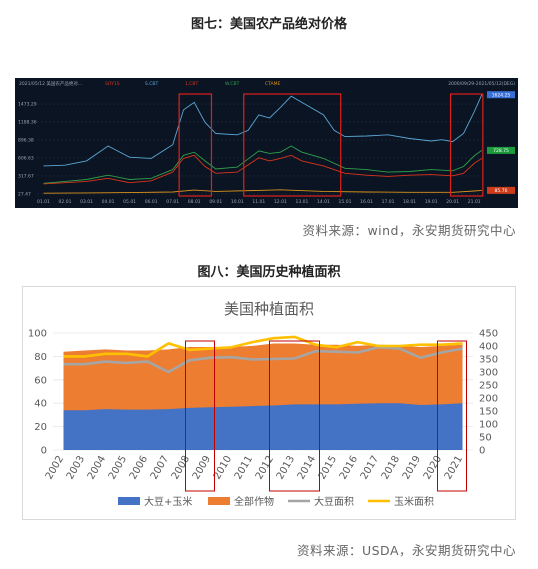  Describe the element at coordinates (27, 105) in the screenshot. I see `y-tick-label: 1473.29` at that location.